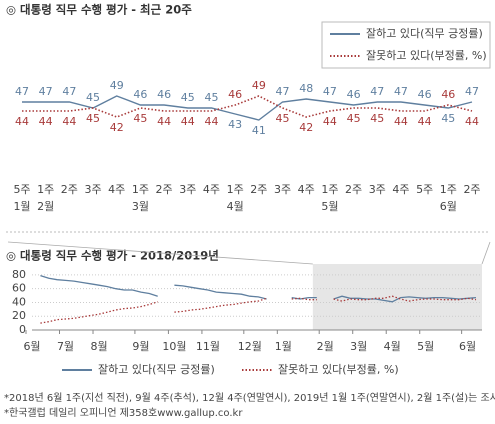 The height and width of the screenshot is (424, 495). What do you see at coordinates (19, 274) in the screenshot?
I see `y-tick-label: 80` at bounding box center [19, 274].